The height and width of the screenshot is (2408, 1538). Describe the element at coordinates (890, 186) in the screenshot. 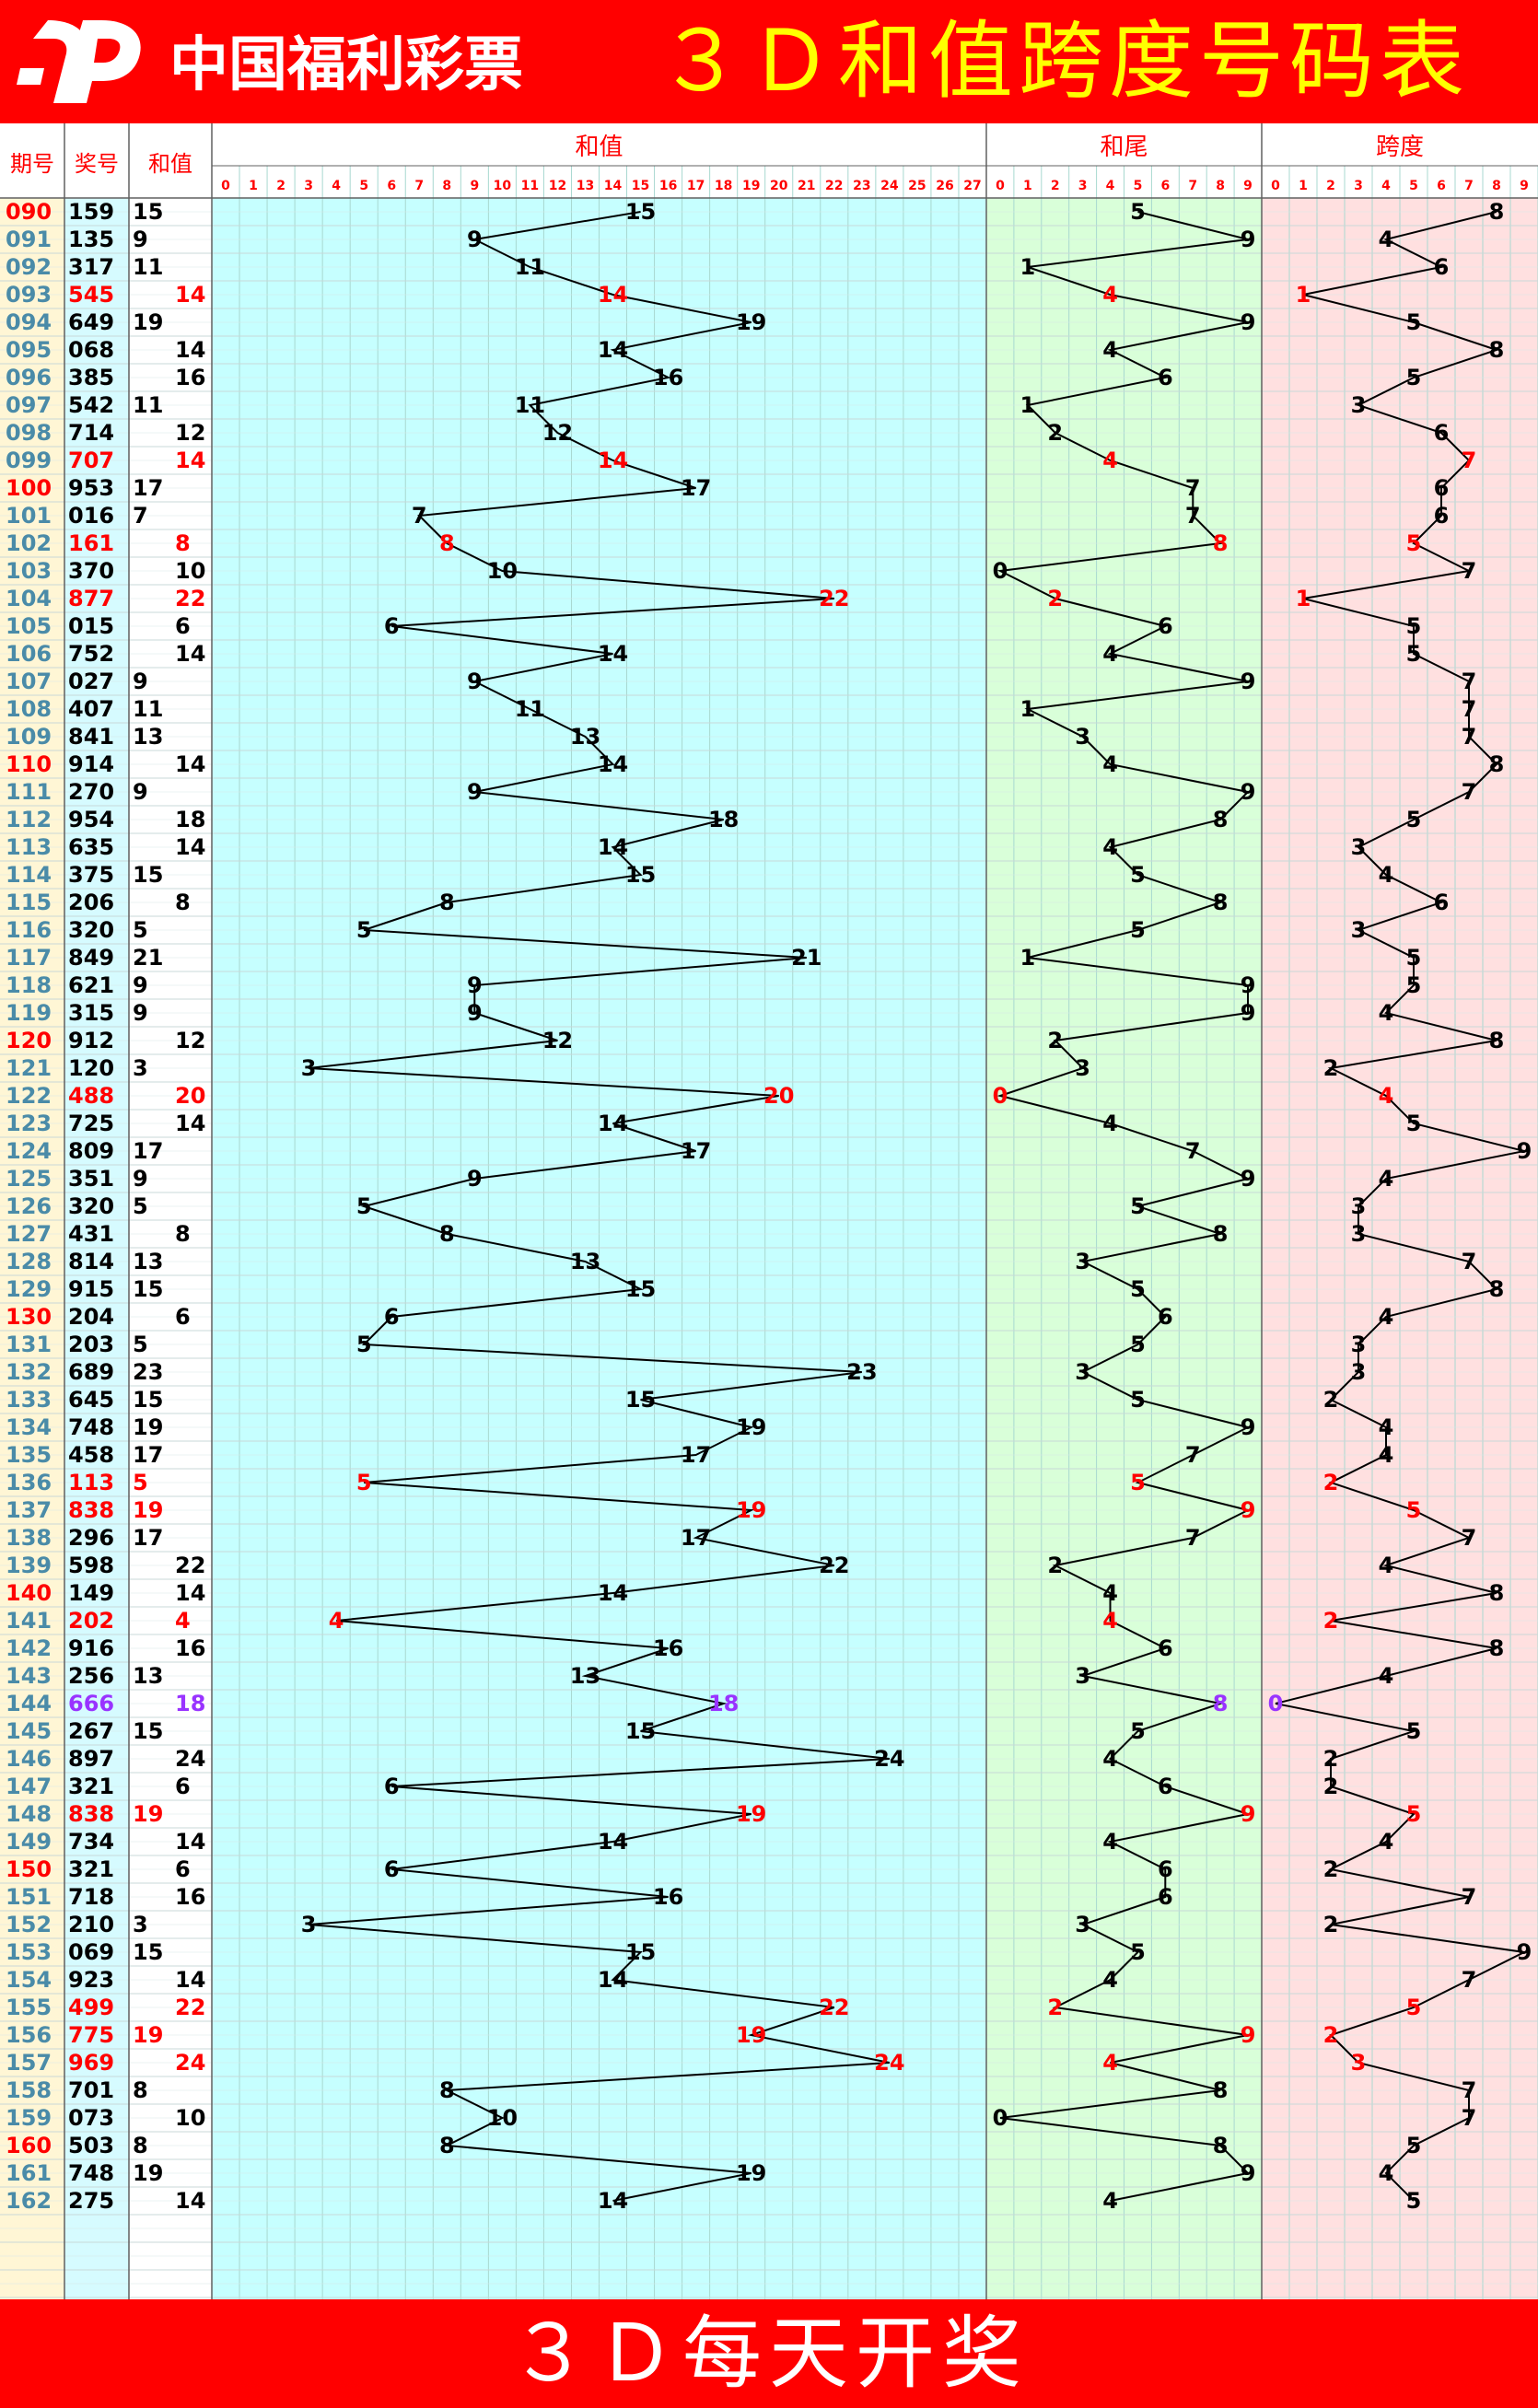

I see `tick-label: 24` at that location.